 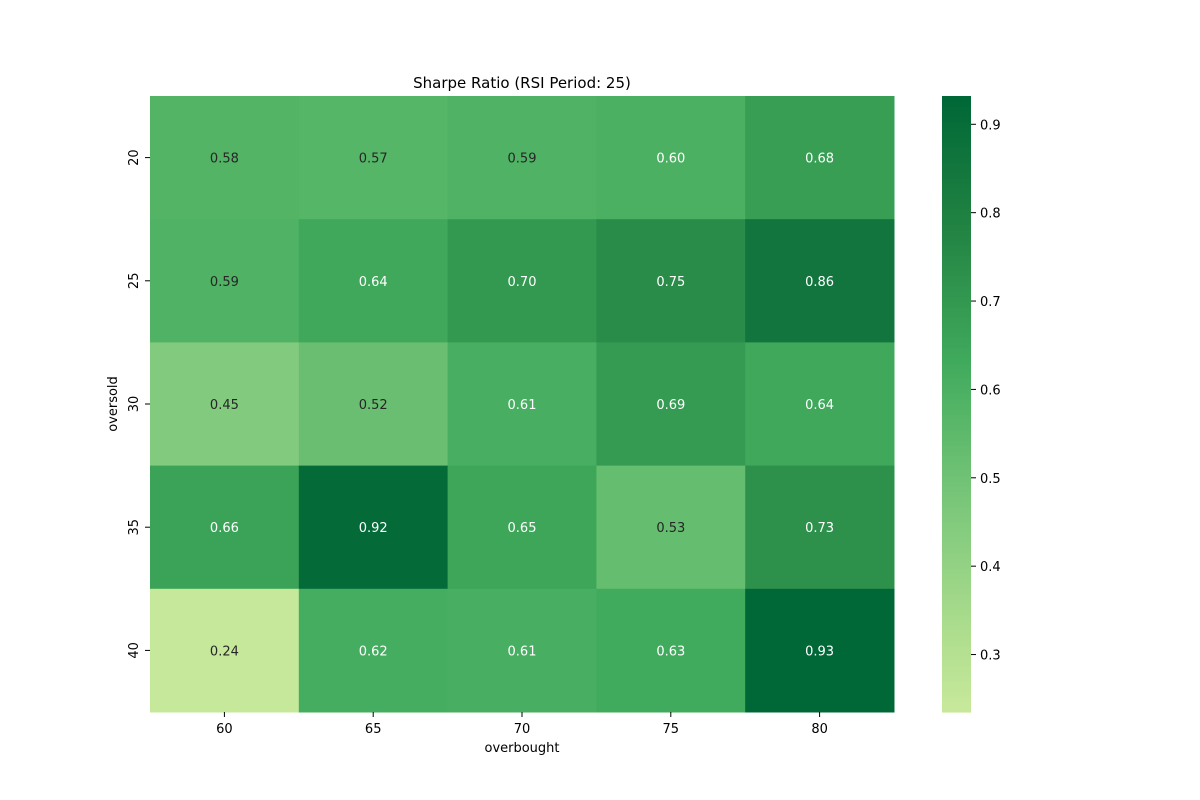 What do you see at coordinates (990, 479) in the screenshot?
I see `colorbar-tick-label: 0.5` at bounding box center [990, 479].